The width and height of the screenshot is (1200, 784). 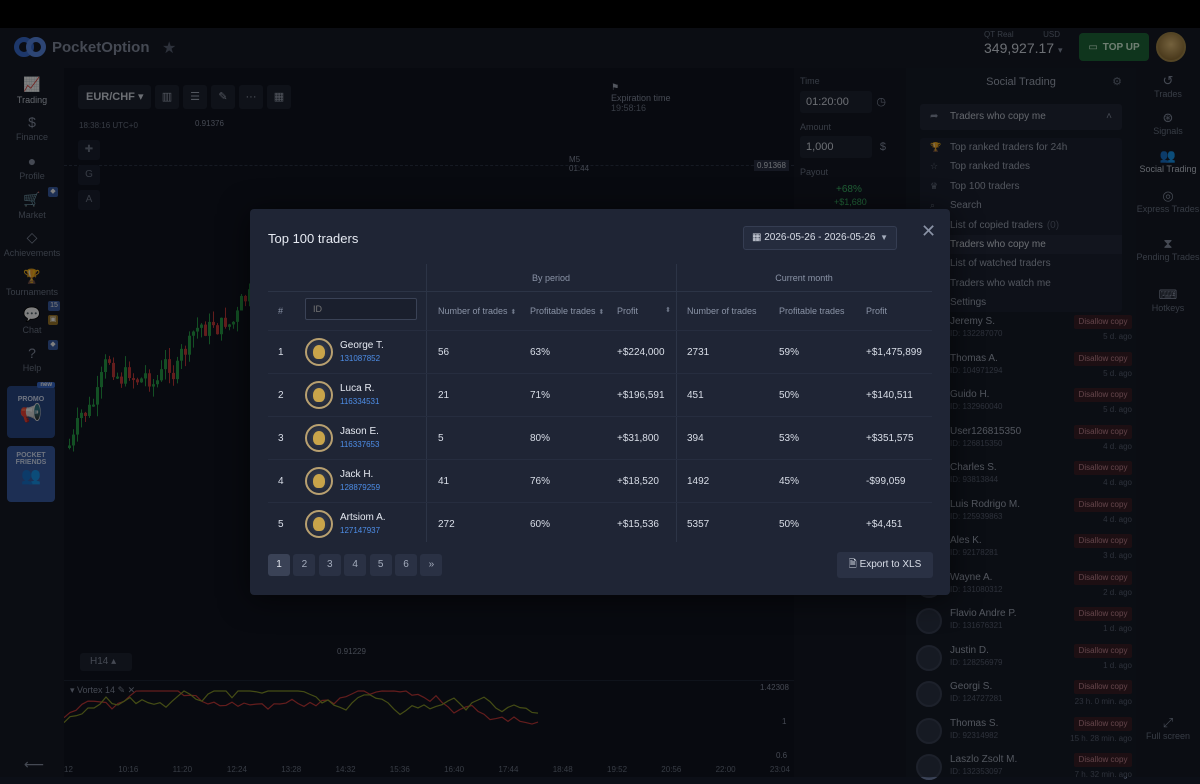 I want to click on profitable-cell: 71%, so click(x=540, y=395).